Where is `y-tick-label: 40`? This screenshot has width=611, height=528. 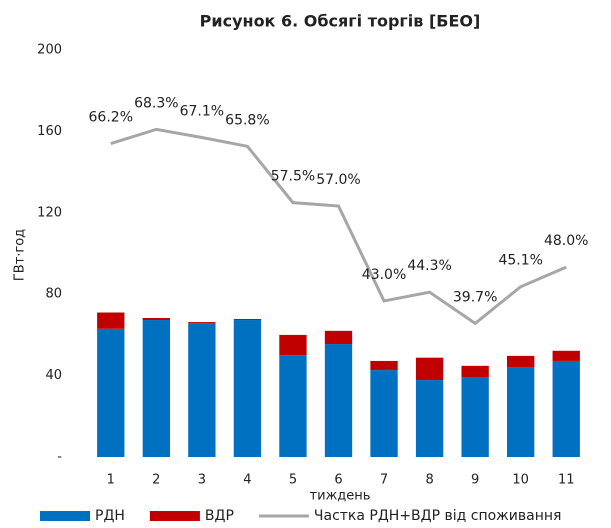
y-tick-label: 40 is located at coordinates (53, 375).